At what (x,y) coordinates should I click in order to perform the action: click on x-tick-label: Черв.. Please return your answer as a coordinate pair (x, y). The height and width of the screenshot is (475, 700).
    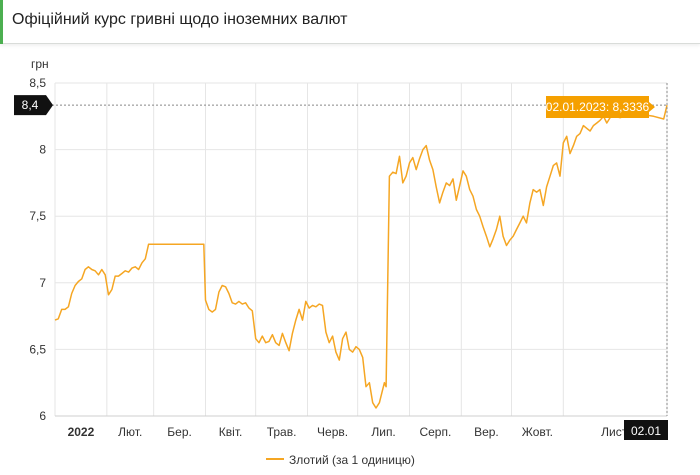
    Looking at the image, I should click on (332, 432).